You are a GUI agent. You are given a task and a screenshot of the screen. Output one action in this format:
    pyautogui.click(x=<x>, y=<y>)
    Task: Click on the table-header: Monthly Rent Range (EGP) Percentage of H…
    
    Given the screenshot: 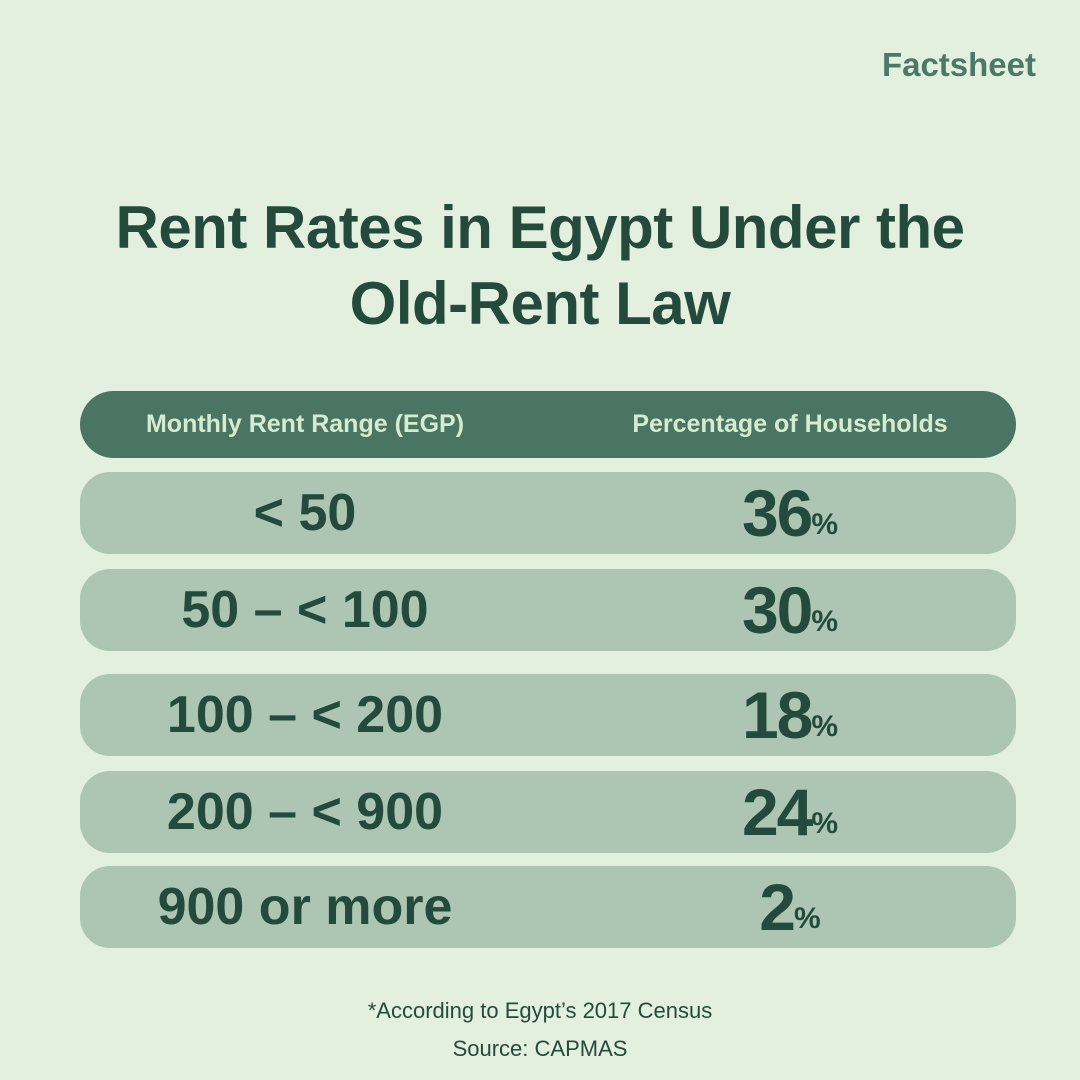 What is the action you would take?
    pyautogui.click(x=548, y=424)
    